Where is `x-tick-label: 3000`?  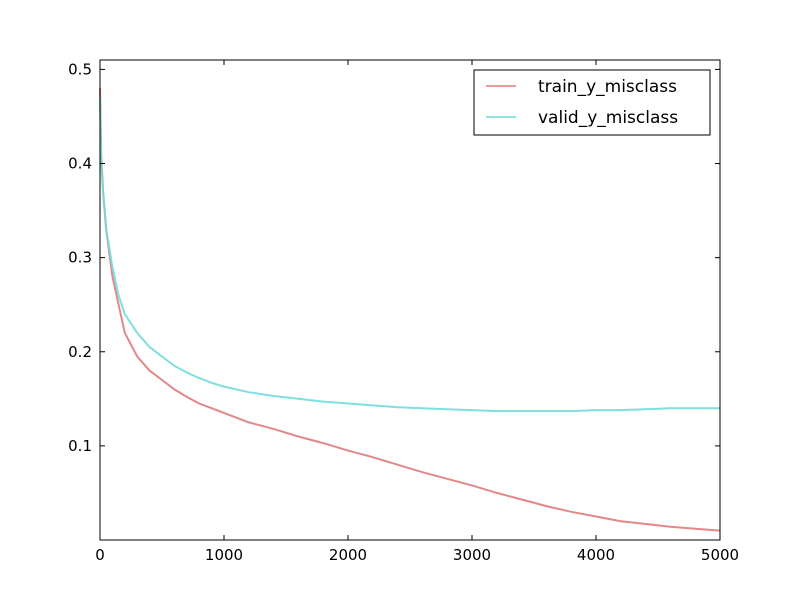 x-tick-label: 3000 is located at coordinates (472, 555).